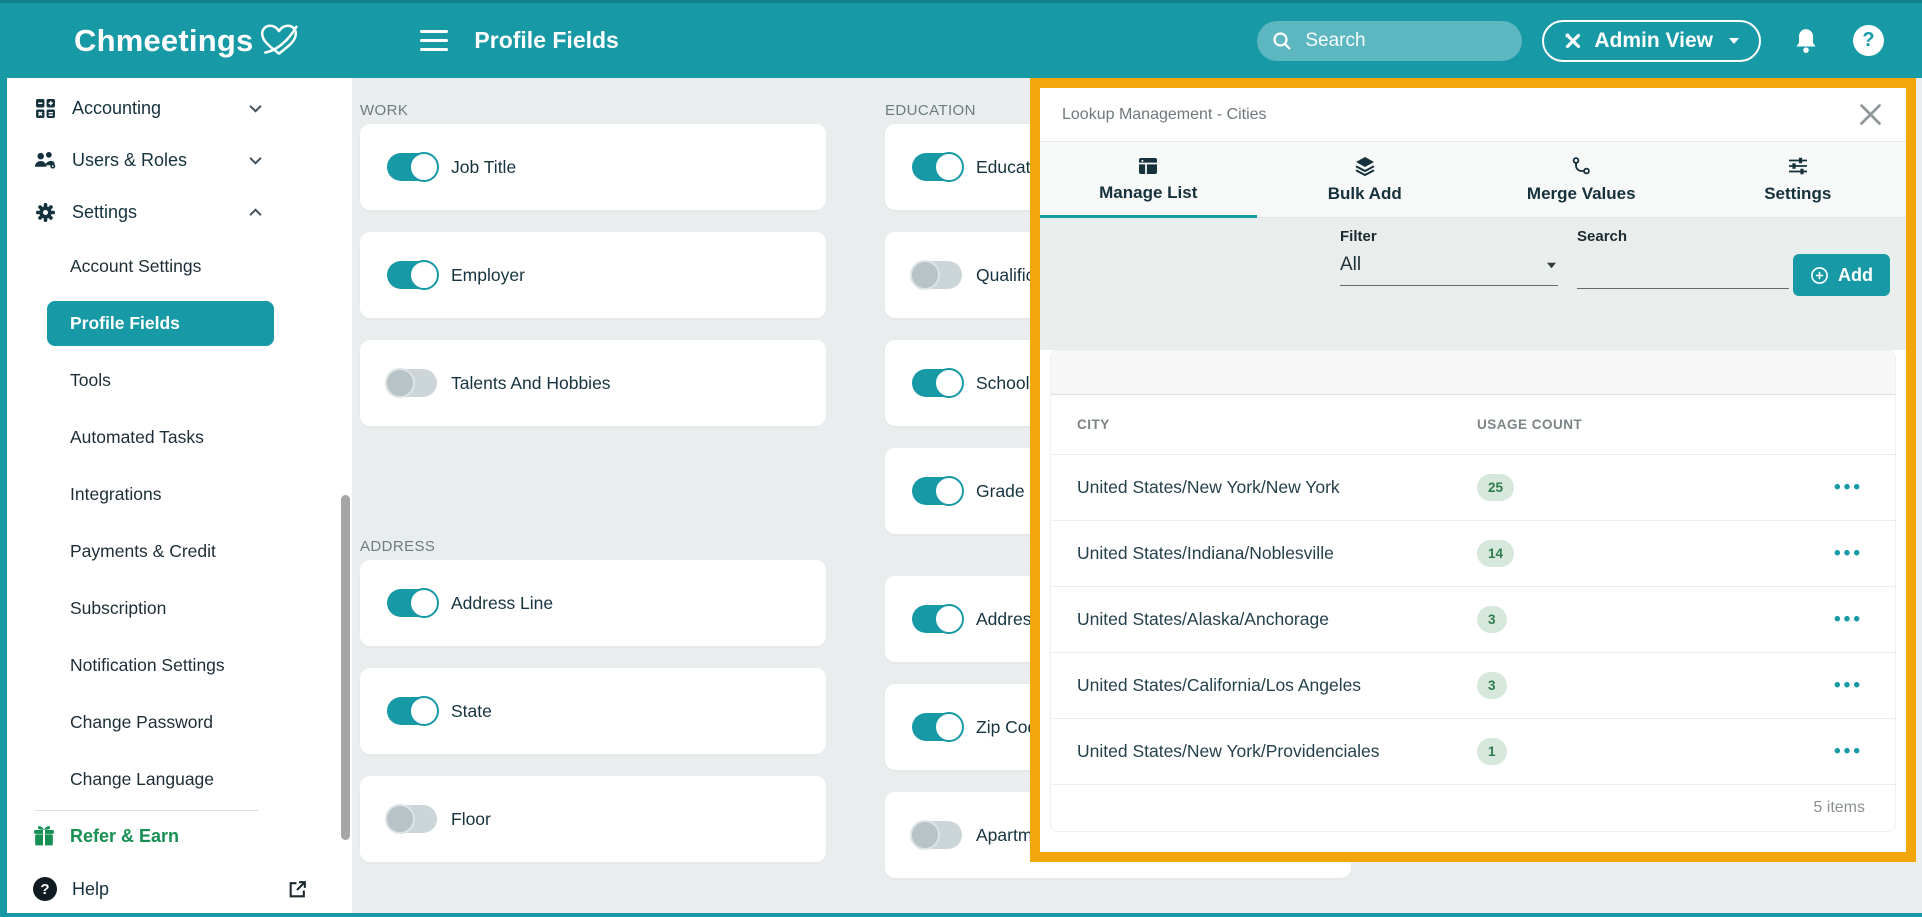 The image size is (1922, 917). Describe the element at coordinates (434, 40) in the screenshot. I see `menu-icon` at that location.